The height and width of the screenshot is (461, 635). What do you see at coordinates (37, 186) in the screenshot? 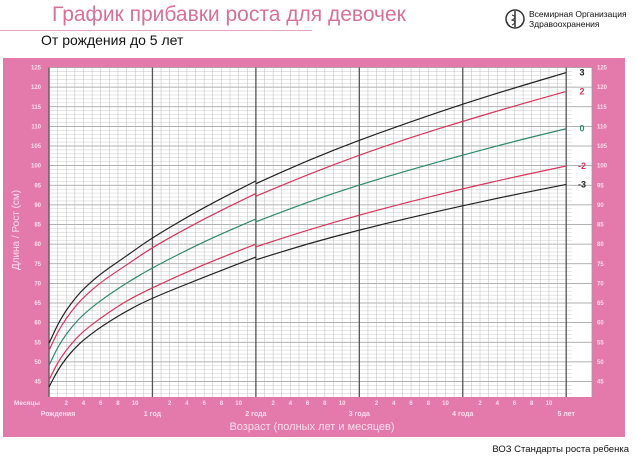
I see `y-tick-label-left: 95` at bounding box center [37, 186].